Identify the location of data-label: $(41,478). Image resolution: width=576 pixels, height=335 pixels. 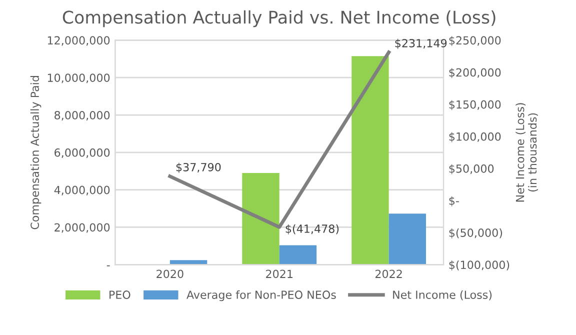
(312, 229).